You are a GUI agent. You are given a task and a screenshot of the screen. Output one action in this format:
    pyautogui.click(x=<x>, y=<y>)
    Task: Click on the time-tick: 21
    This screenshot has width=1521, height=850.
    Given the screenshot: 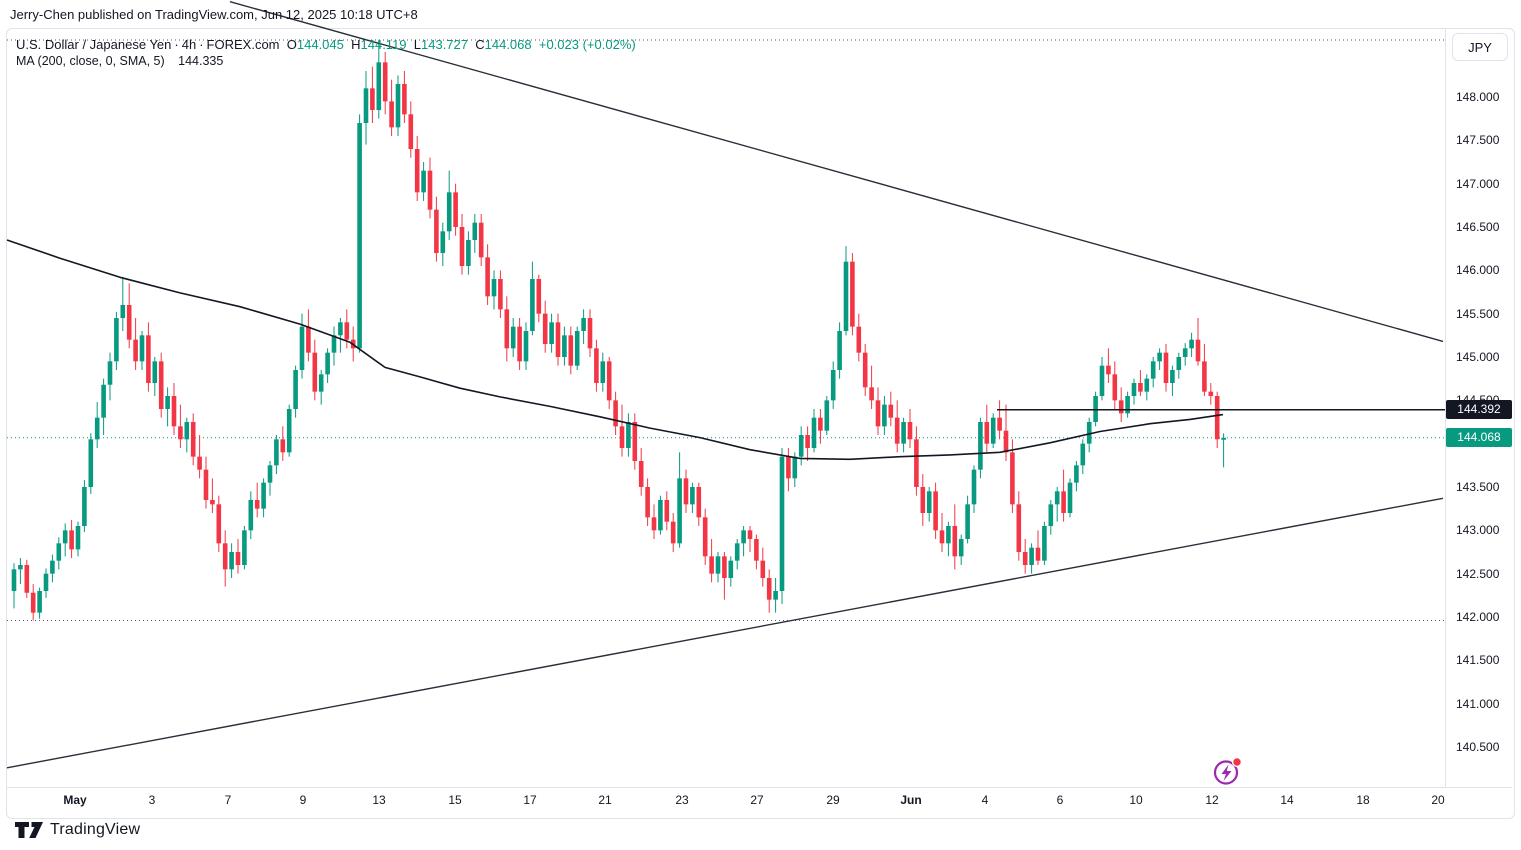 What is the action you would take?
    pyautogui.click(x=605, y=800)
    